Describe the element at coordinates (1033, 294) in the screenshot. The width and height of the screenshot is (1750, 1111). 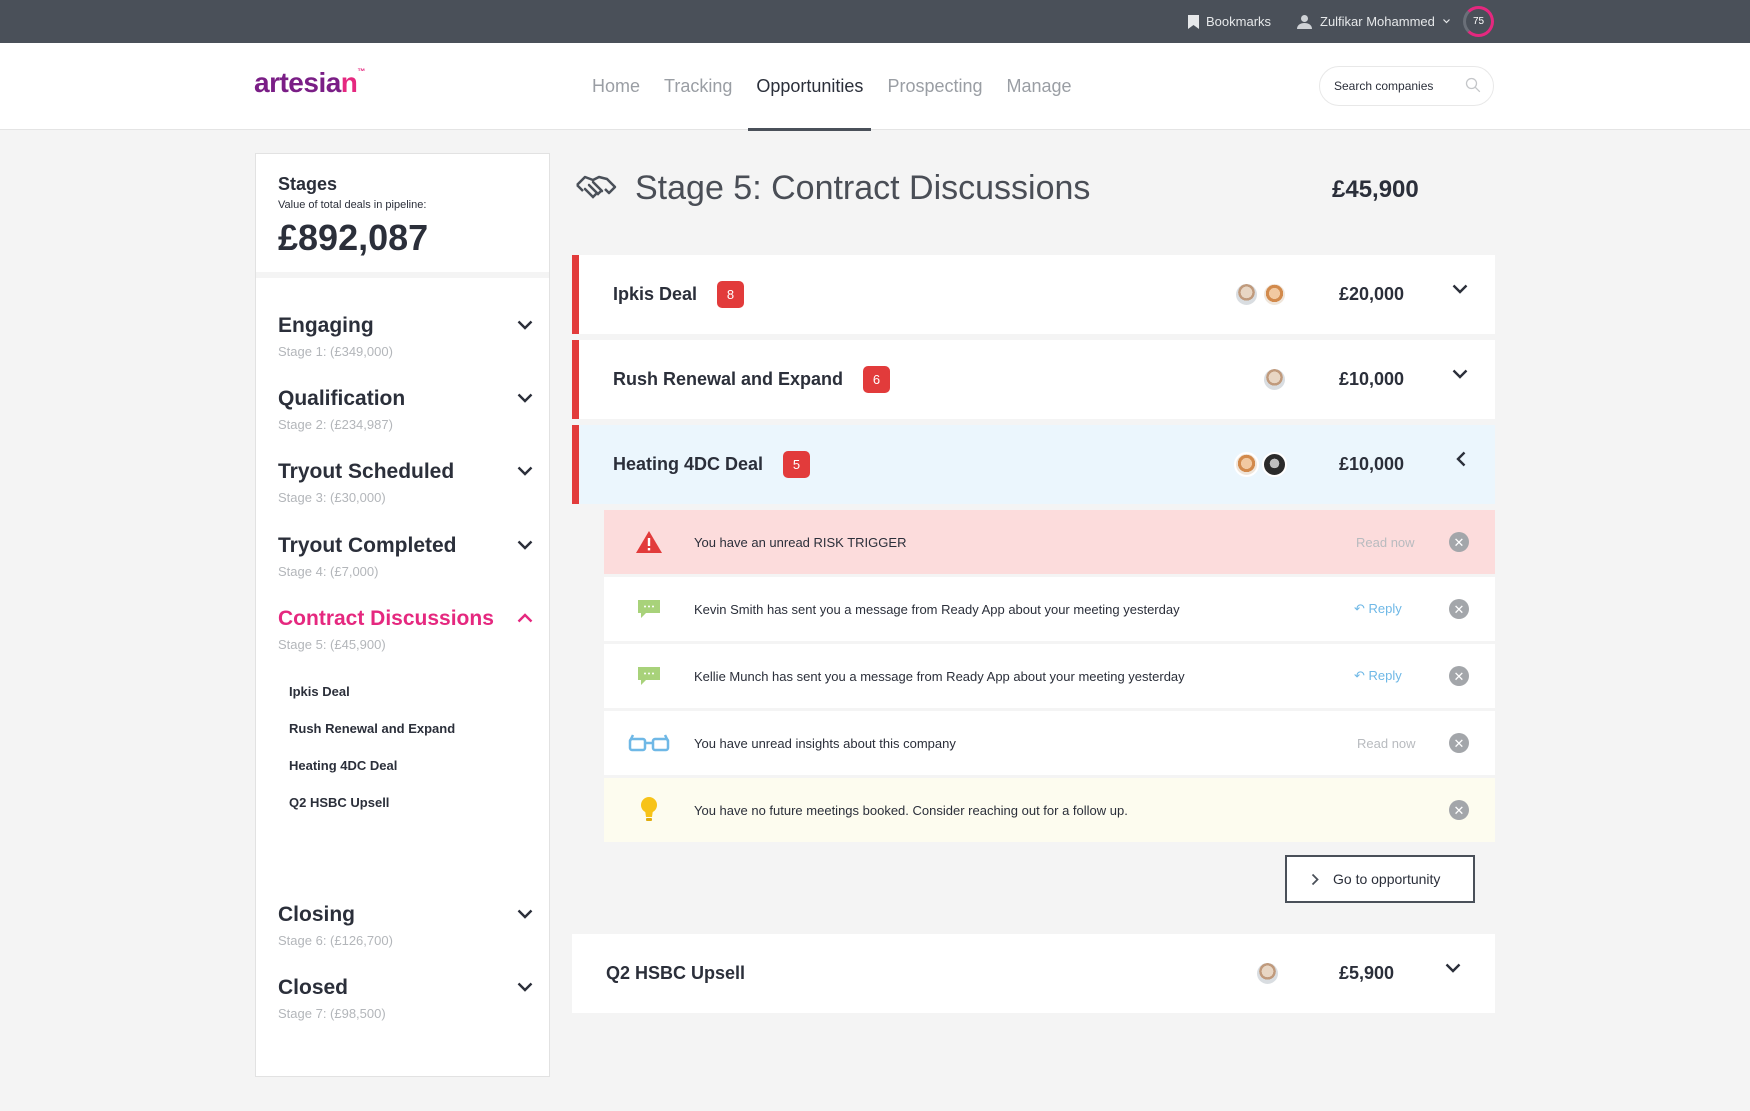
I see `deal-row-ipkis: Ipkis Deal 8 £20,000` at that location.